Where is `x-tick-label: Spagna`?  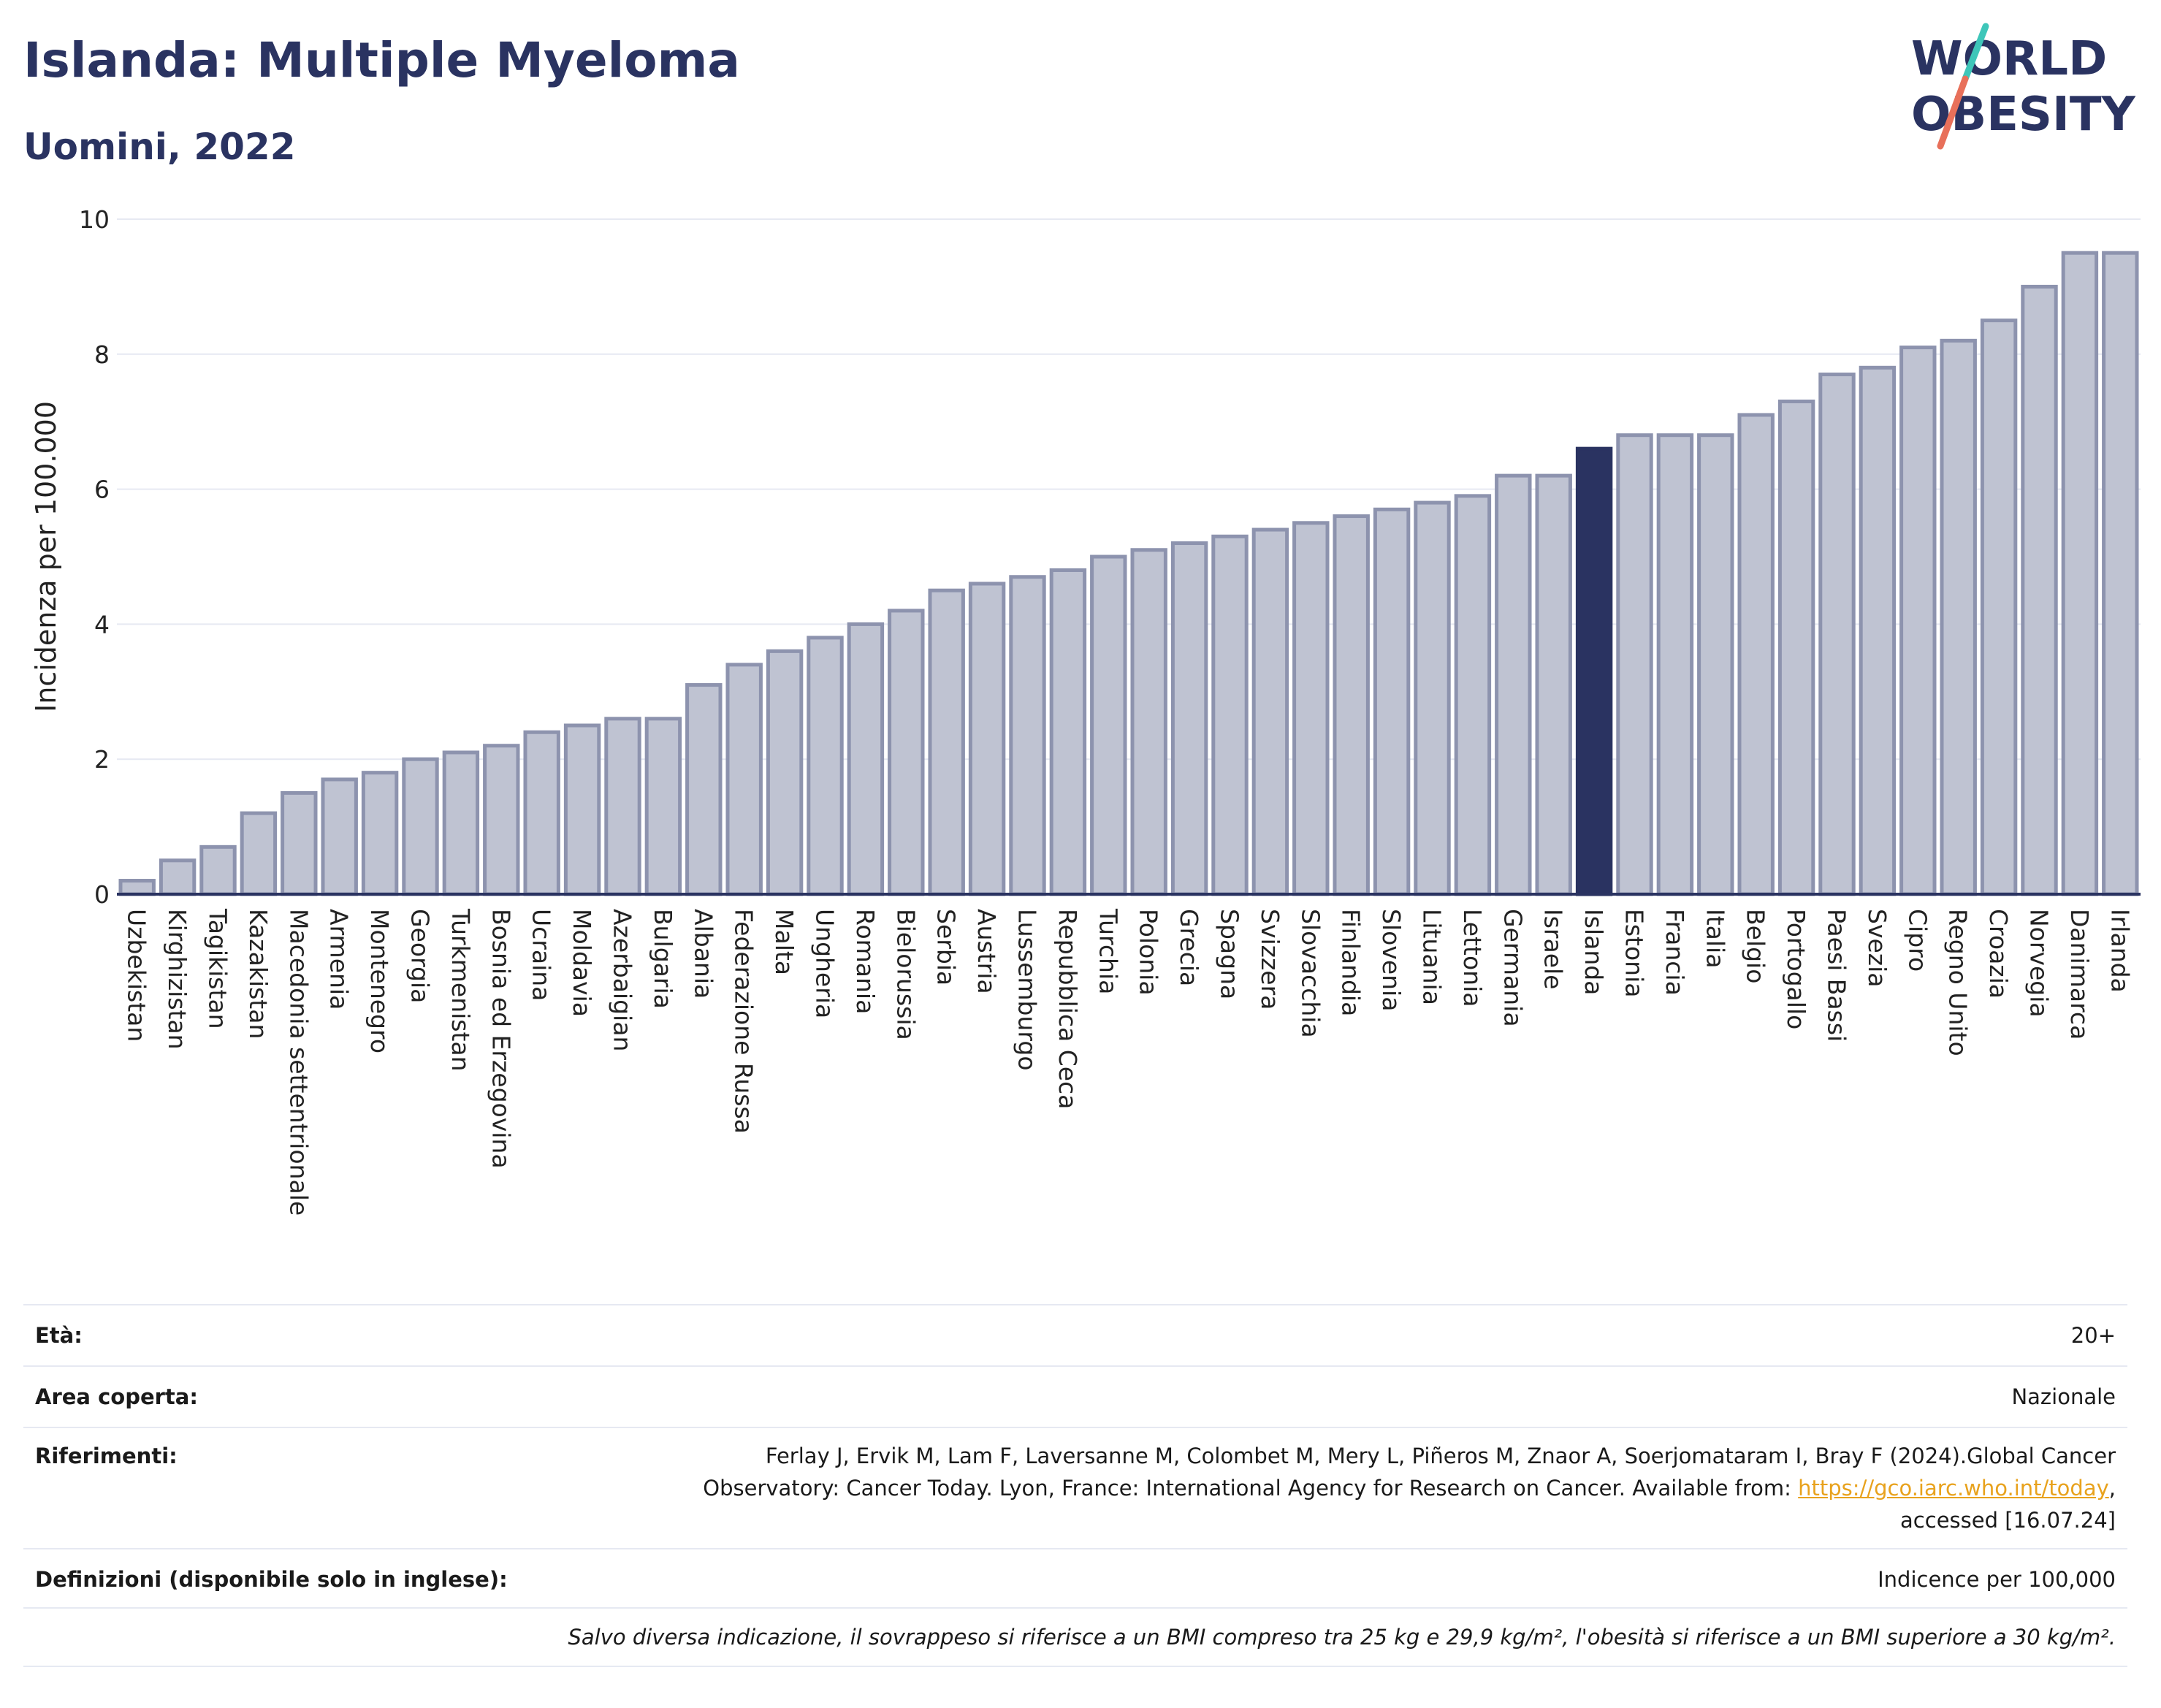
x-tick-label: Spagna is located at coordinates (1230, 954).